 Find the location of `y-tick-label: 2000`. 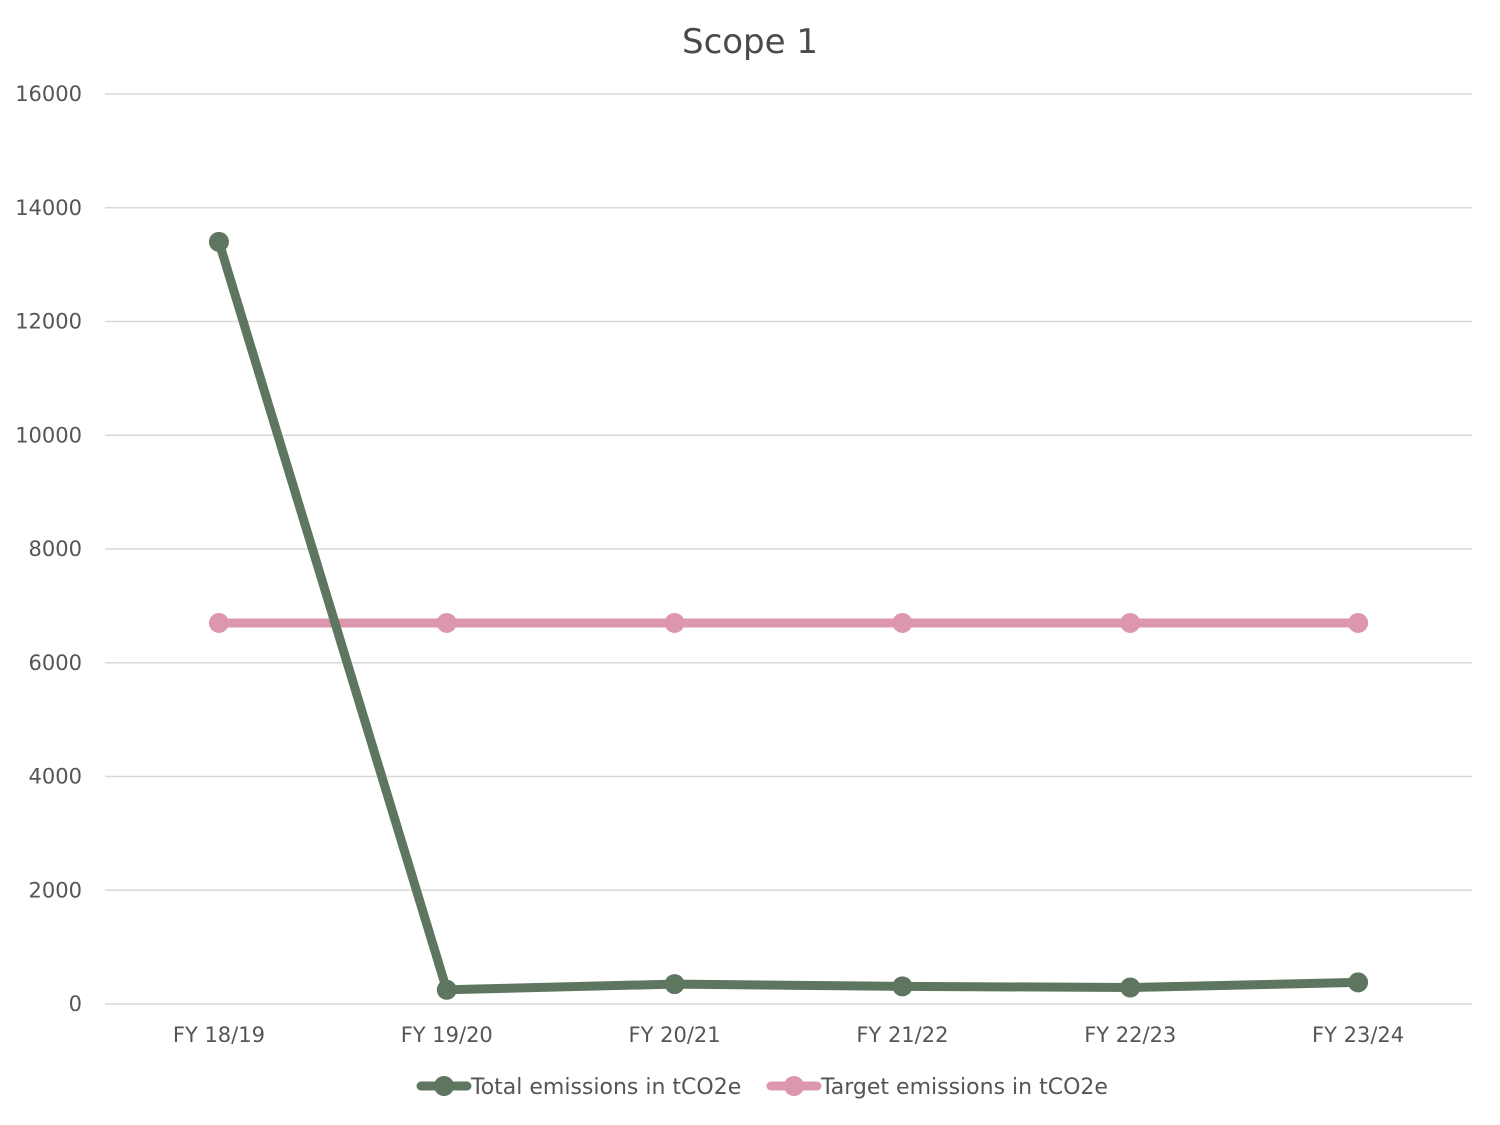

y-tick-label: 2000 is located at coordinates (55, 890).